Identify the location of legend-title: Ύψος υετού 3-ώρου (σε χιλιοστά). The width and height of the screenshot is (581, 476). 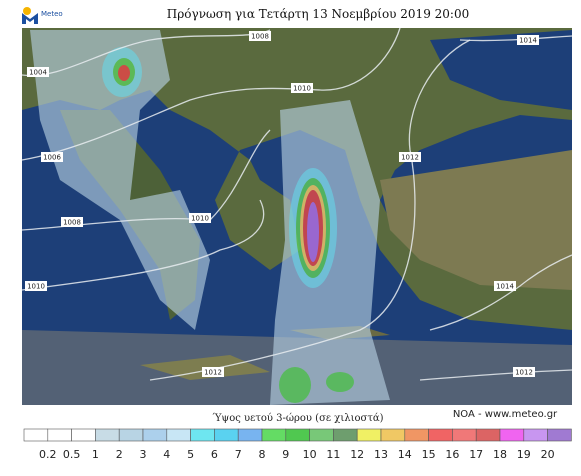
(297, 418).